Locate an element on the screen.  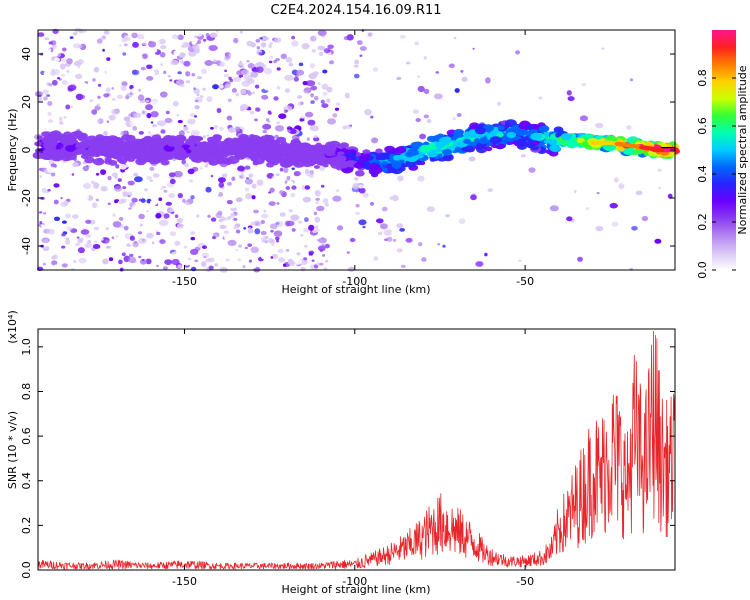
spectrogram-y-tick-label: -40 is located at coordinates (26, 246).